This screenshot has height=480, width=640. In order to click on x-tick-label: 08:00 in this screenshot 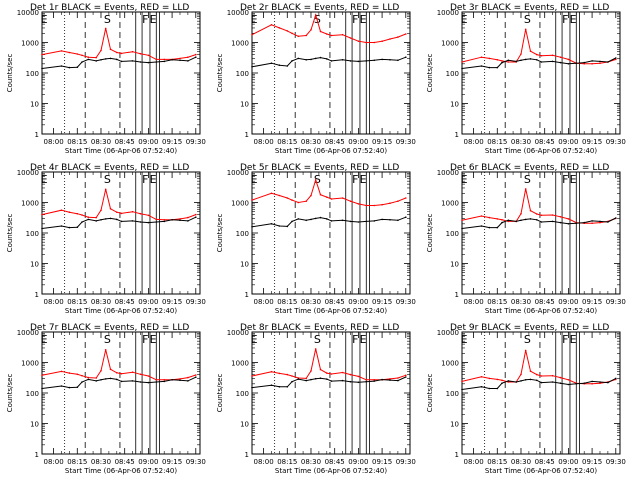, I will do `click(263, 142)`.